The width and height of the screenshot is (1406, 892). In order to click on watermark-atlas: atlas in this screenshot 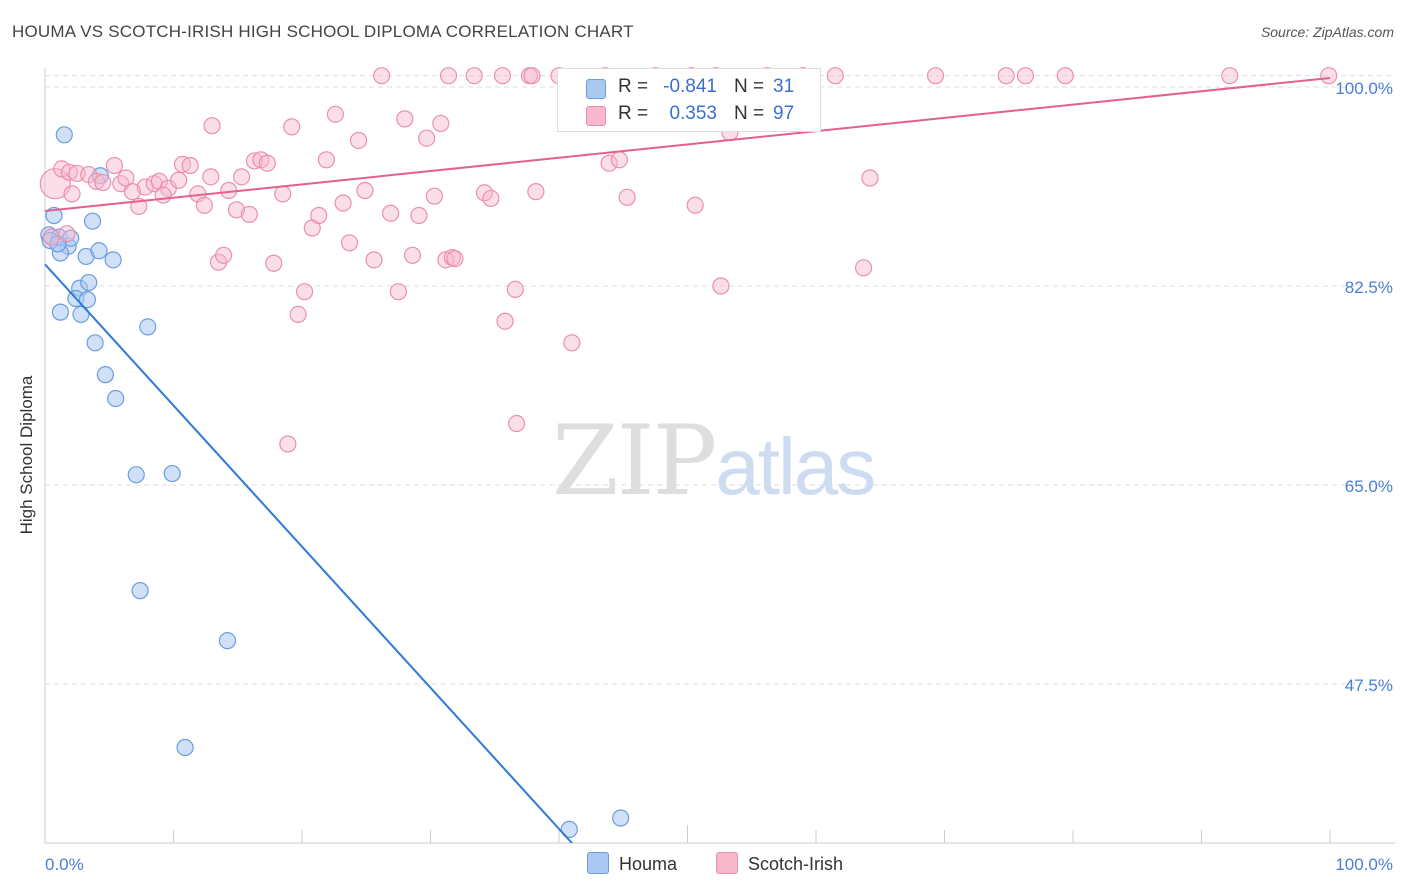, I will do `click(795, 466)`.